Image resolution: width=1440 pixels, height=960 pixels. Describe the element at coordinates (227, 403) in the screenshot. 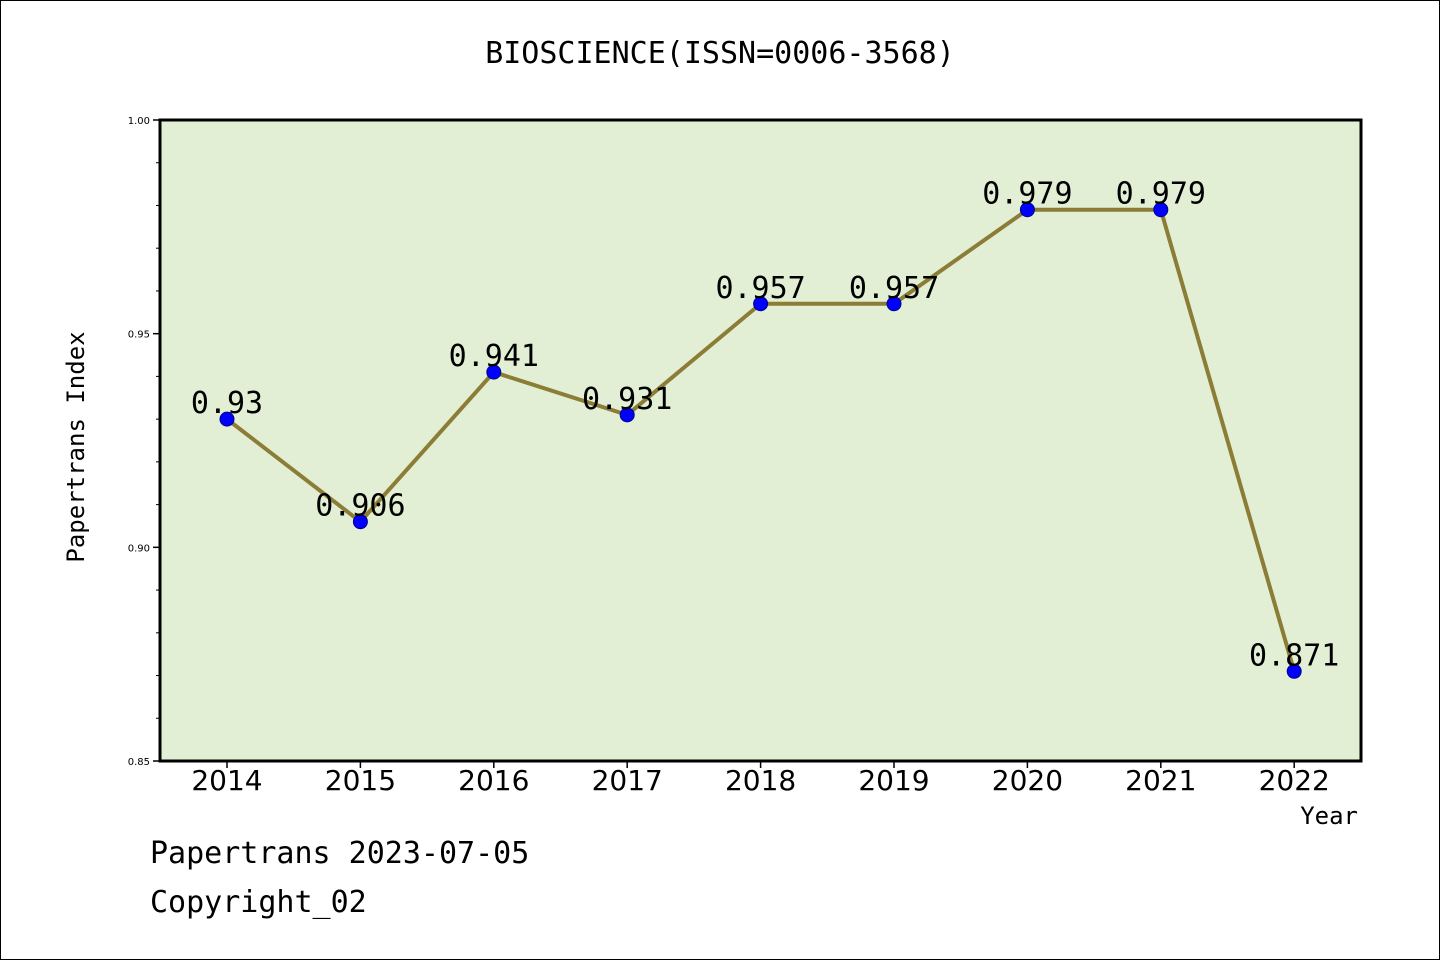

I see `data-label: 0.93` at that location.